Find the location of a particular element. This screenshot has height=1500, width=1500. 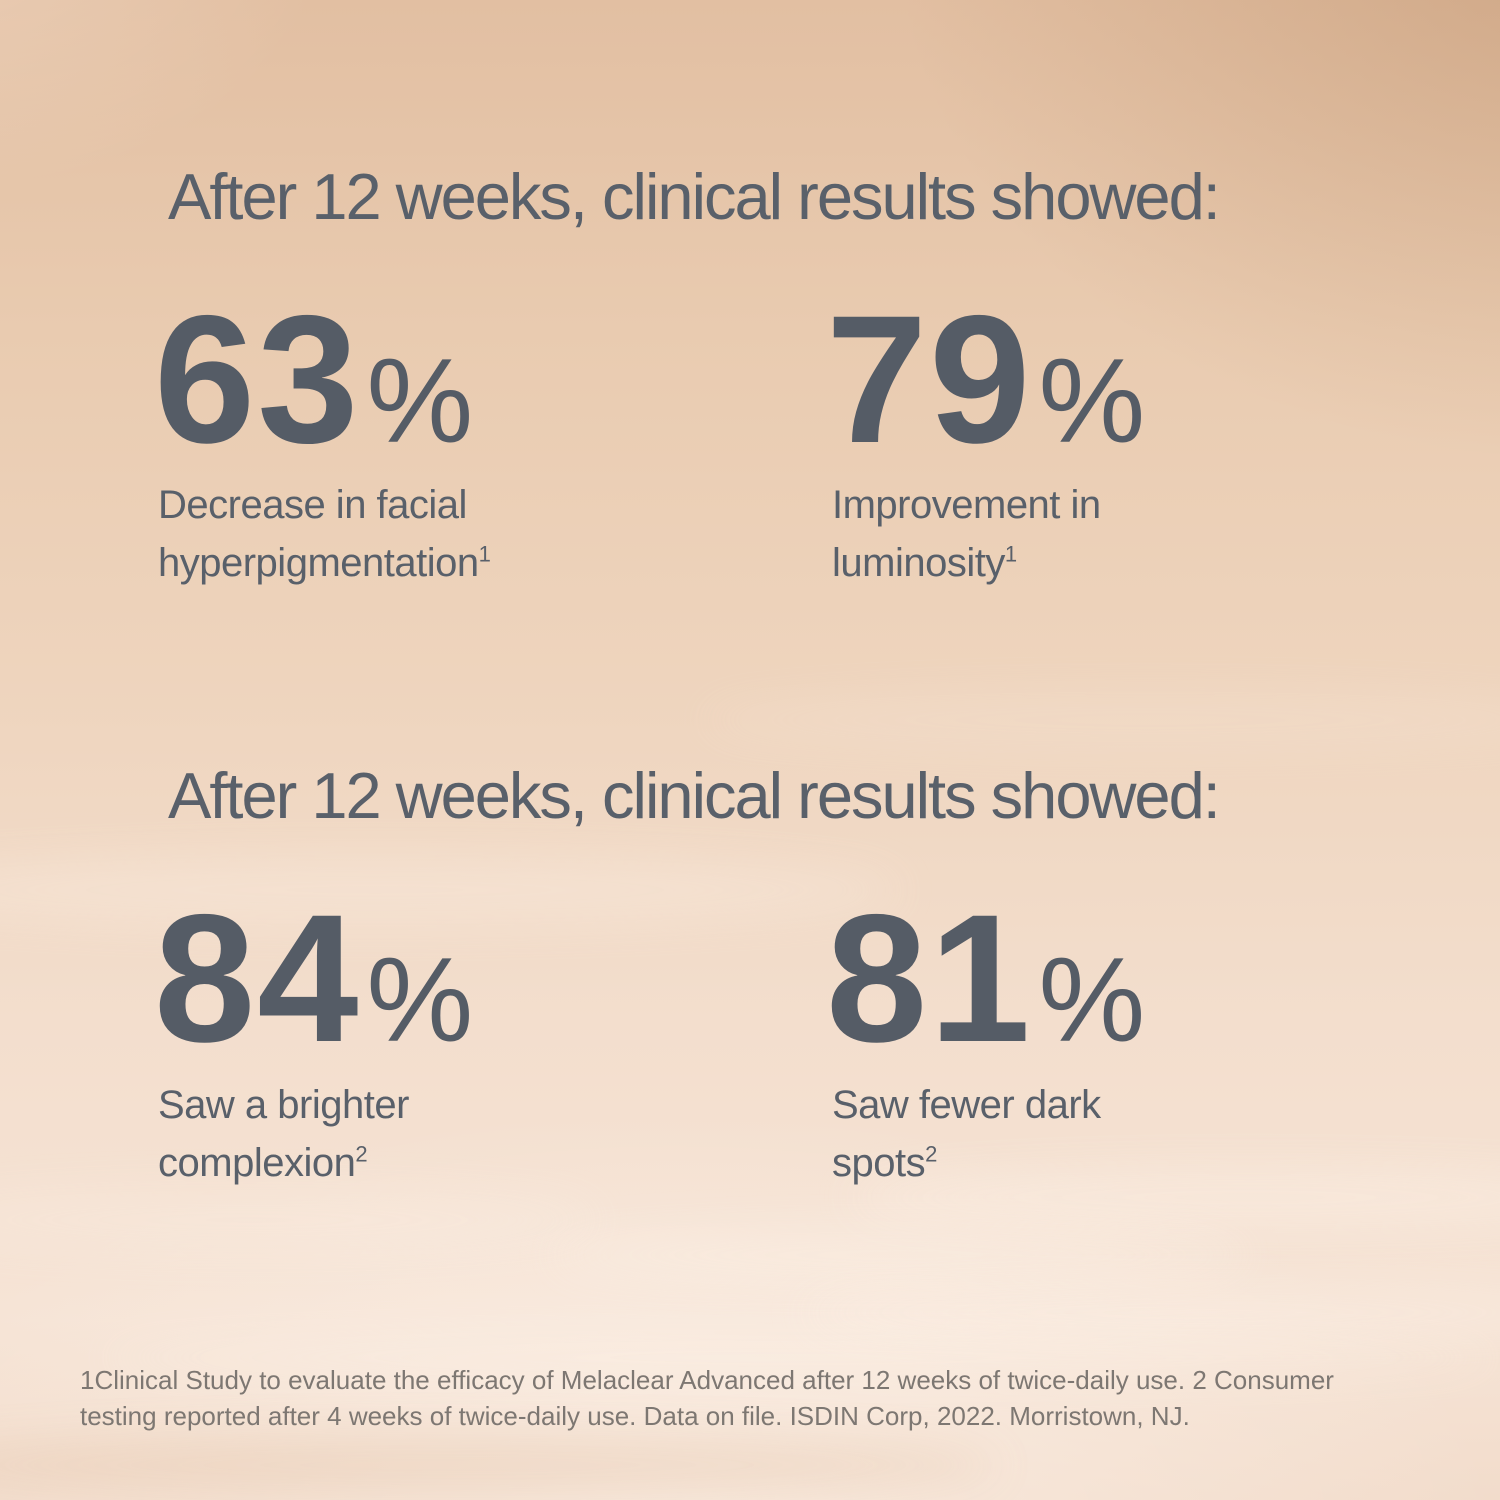

stat-hyperpigmentation-value: 63% is located at coordinates (313, 379).